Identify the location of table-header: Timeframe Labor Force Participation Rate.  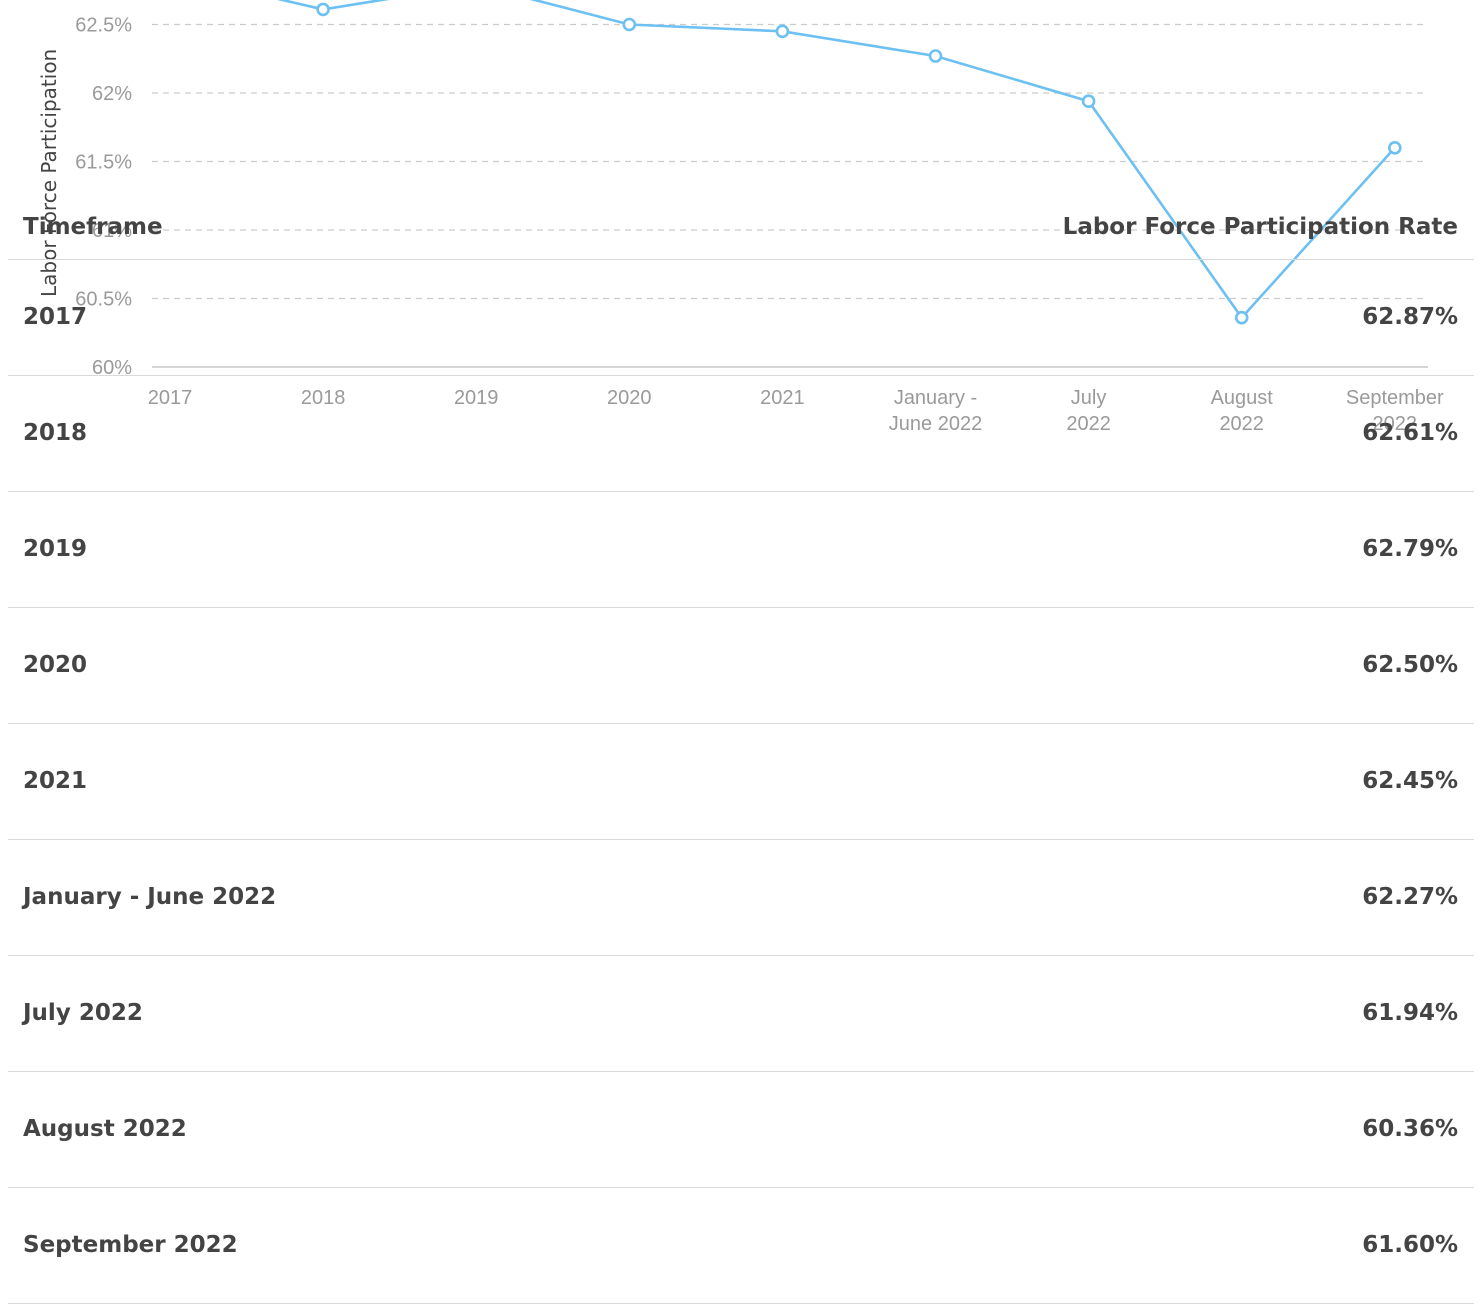
(741, 215).